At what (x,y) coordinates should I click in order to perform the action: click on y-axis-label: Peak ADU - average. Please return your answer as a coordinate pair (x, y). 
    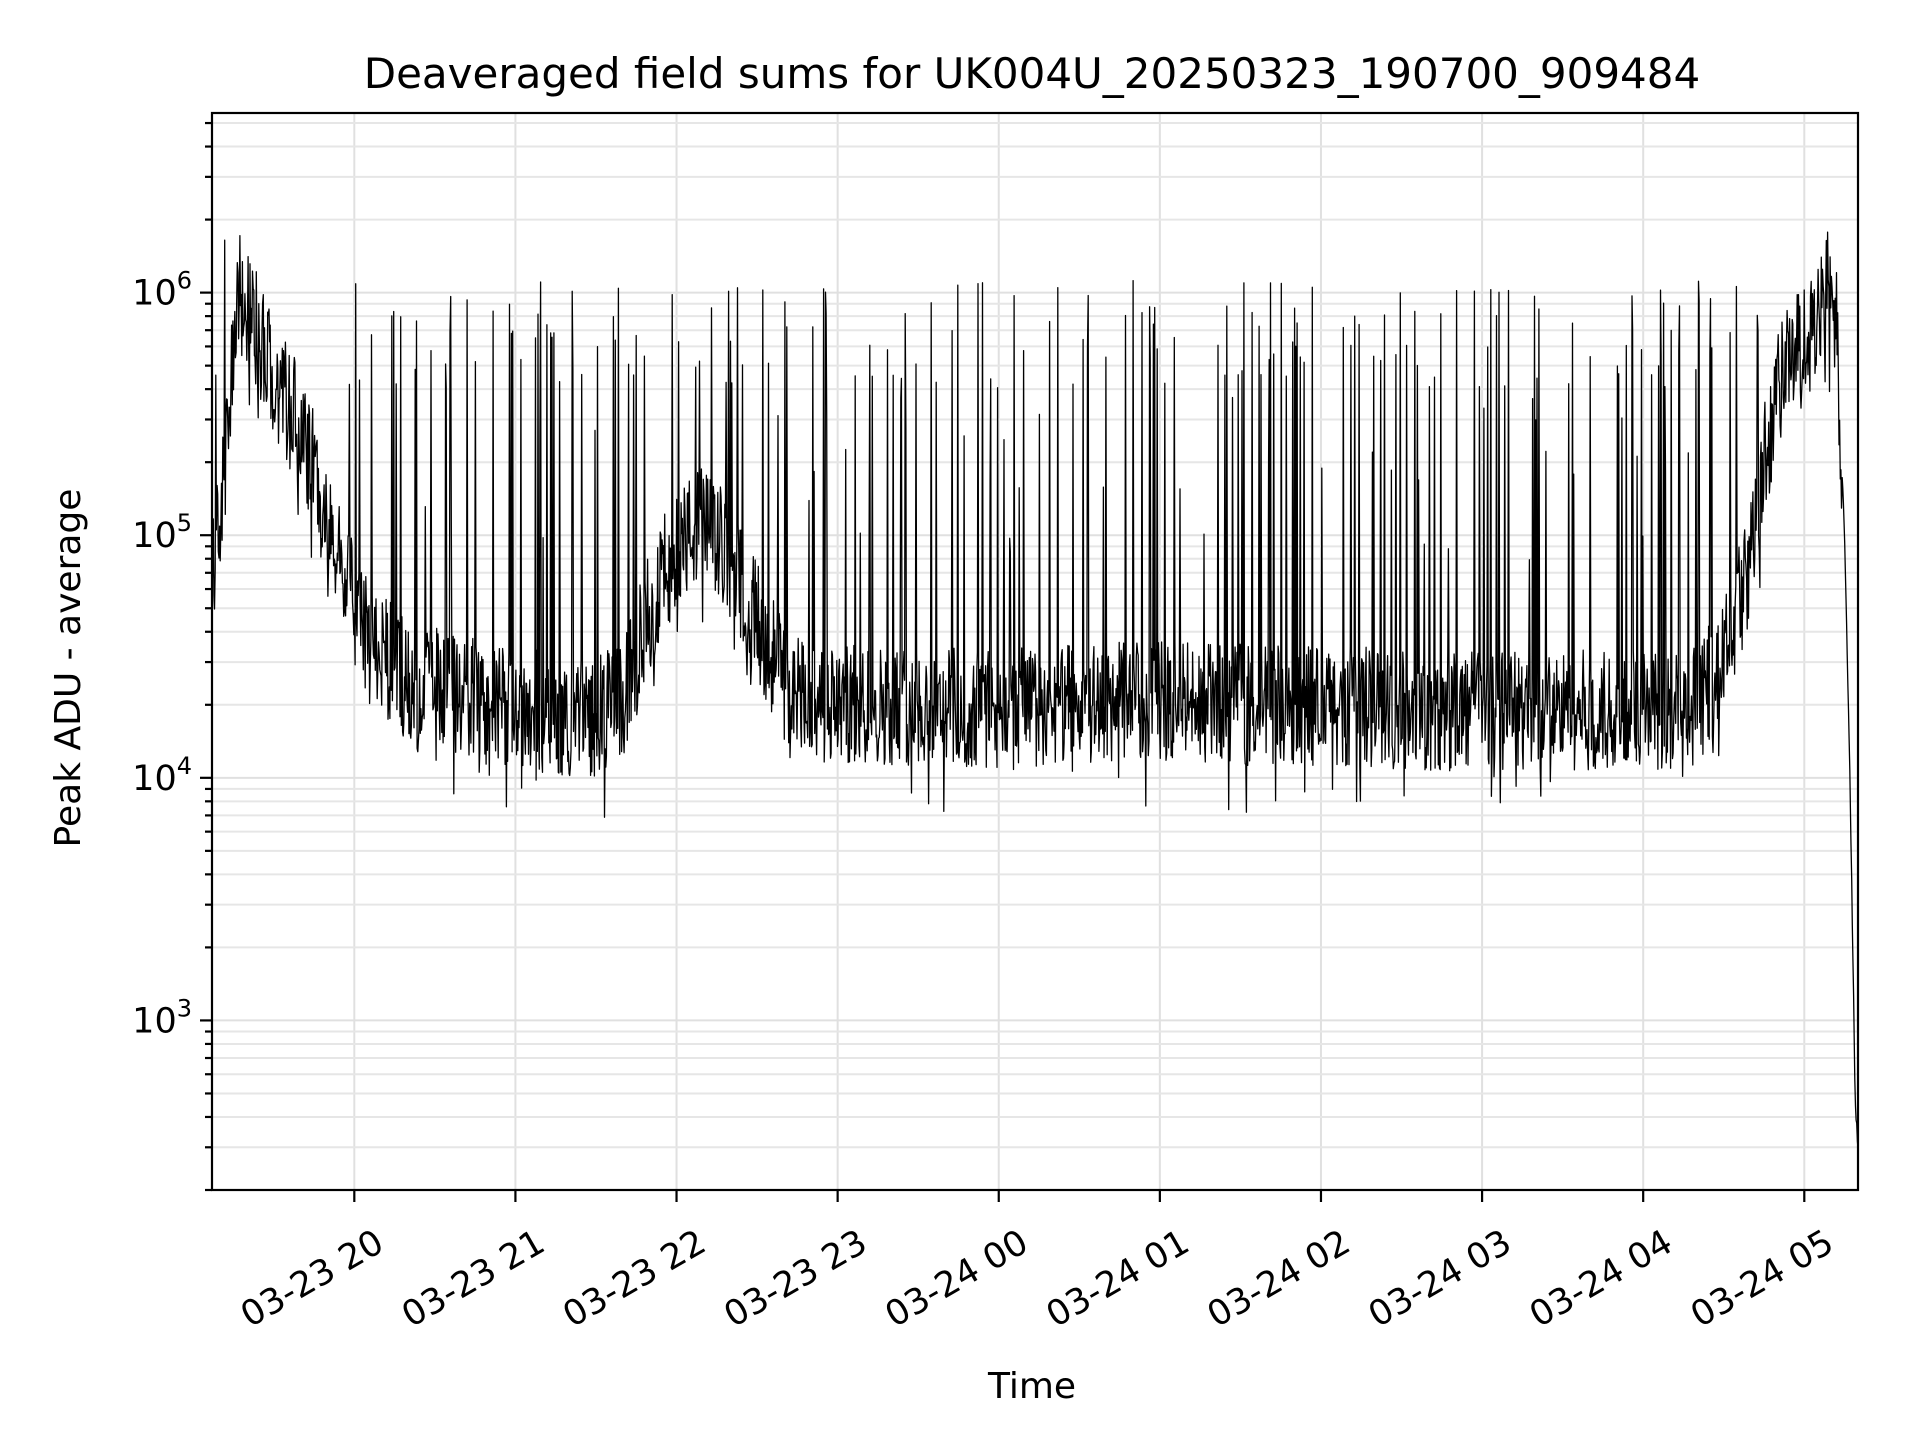
    Looking at the image, I should click on (68, 668).